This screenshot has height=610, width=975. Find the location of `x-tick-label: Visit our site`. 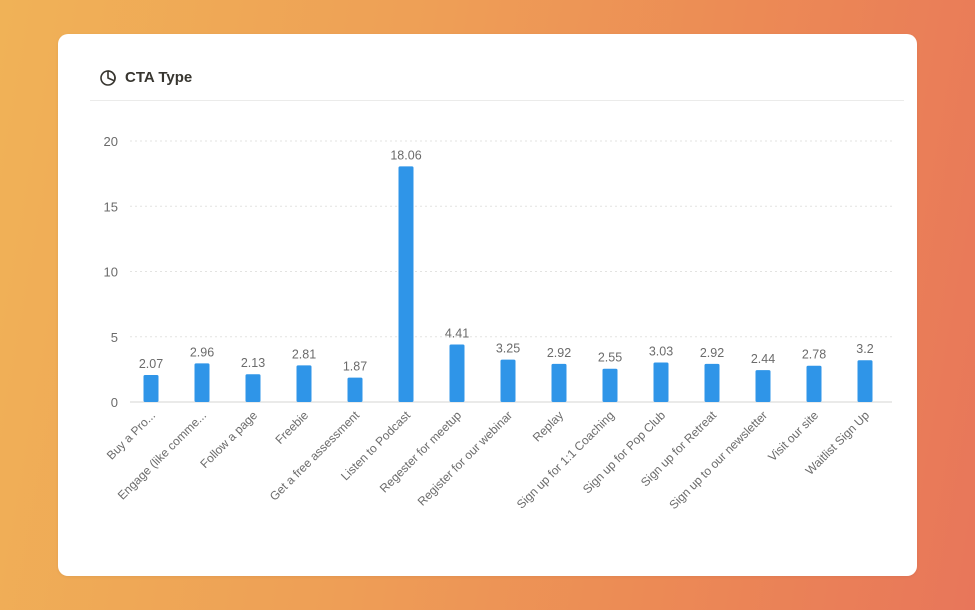

x-tick-label: Visit our site is located at coordinates (793, 436).